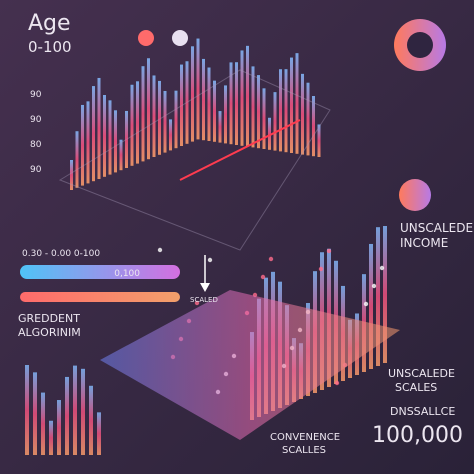 Image resolution: width=474 pixels, height=474 pixels. Describe the element at coordinates (127, 274) in the screenshot. I see `slider-label: 0,100` at that location.